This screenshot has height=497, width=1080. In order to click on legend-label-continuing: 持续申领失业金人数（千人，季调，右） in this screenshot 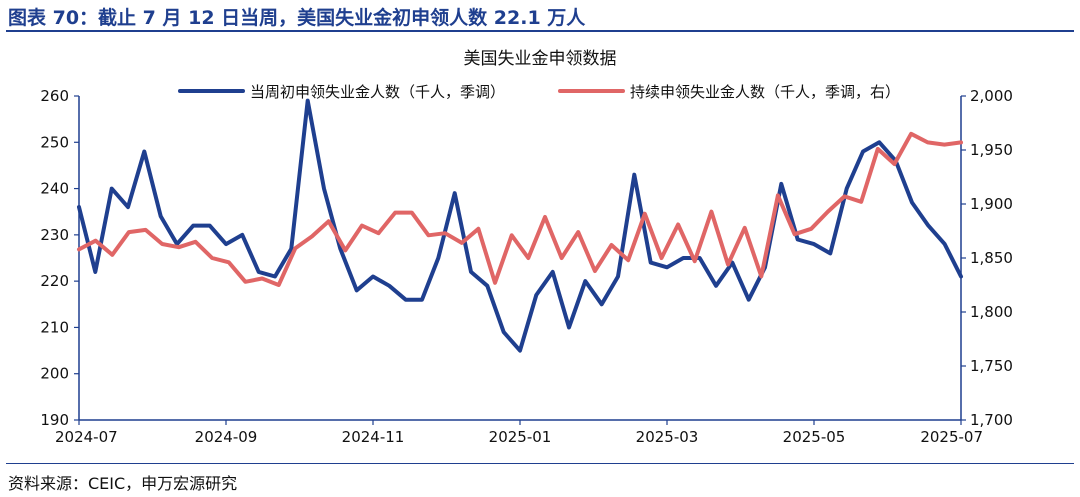, I will do `click(765, 92)`.